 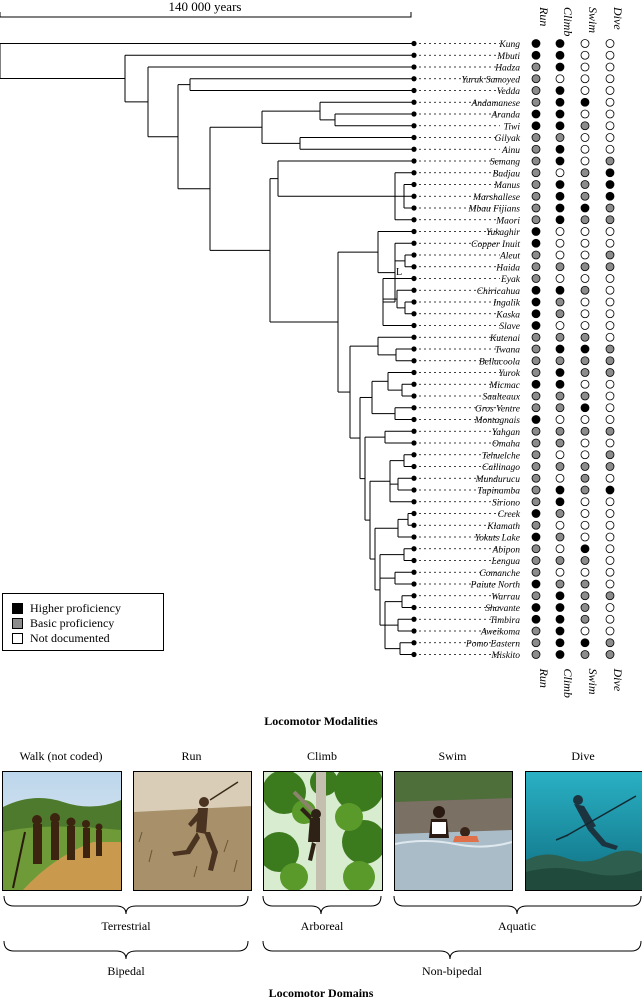 What do you see at coordinates (610, 384) in the screenshot?
I see `trait-dot-micmac-dive` at bounding box center [610, 384].